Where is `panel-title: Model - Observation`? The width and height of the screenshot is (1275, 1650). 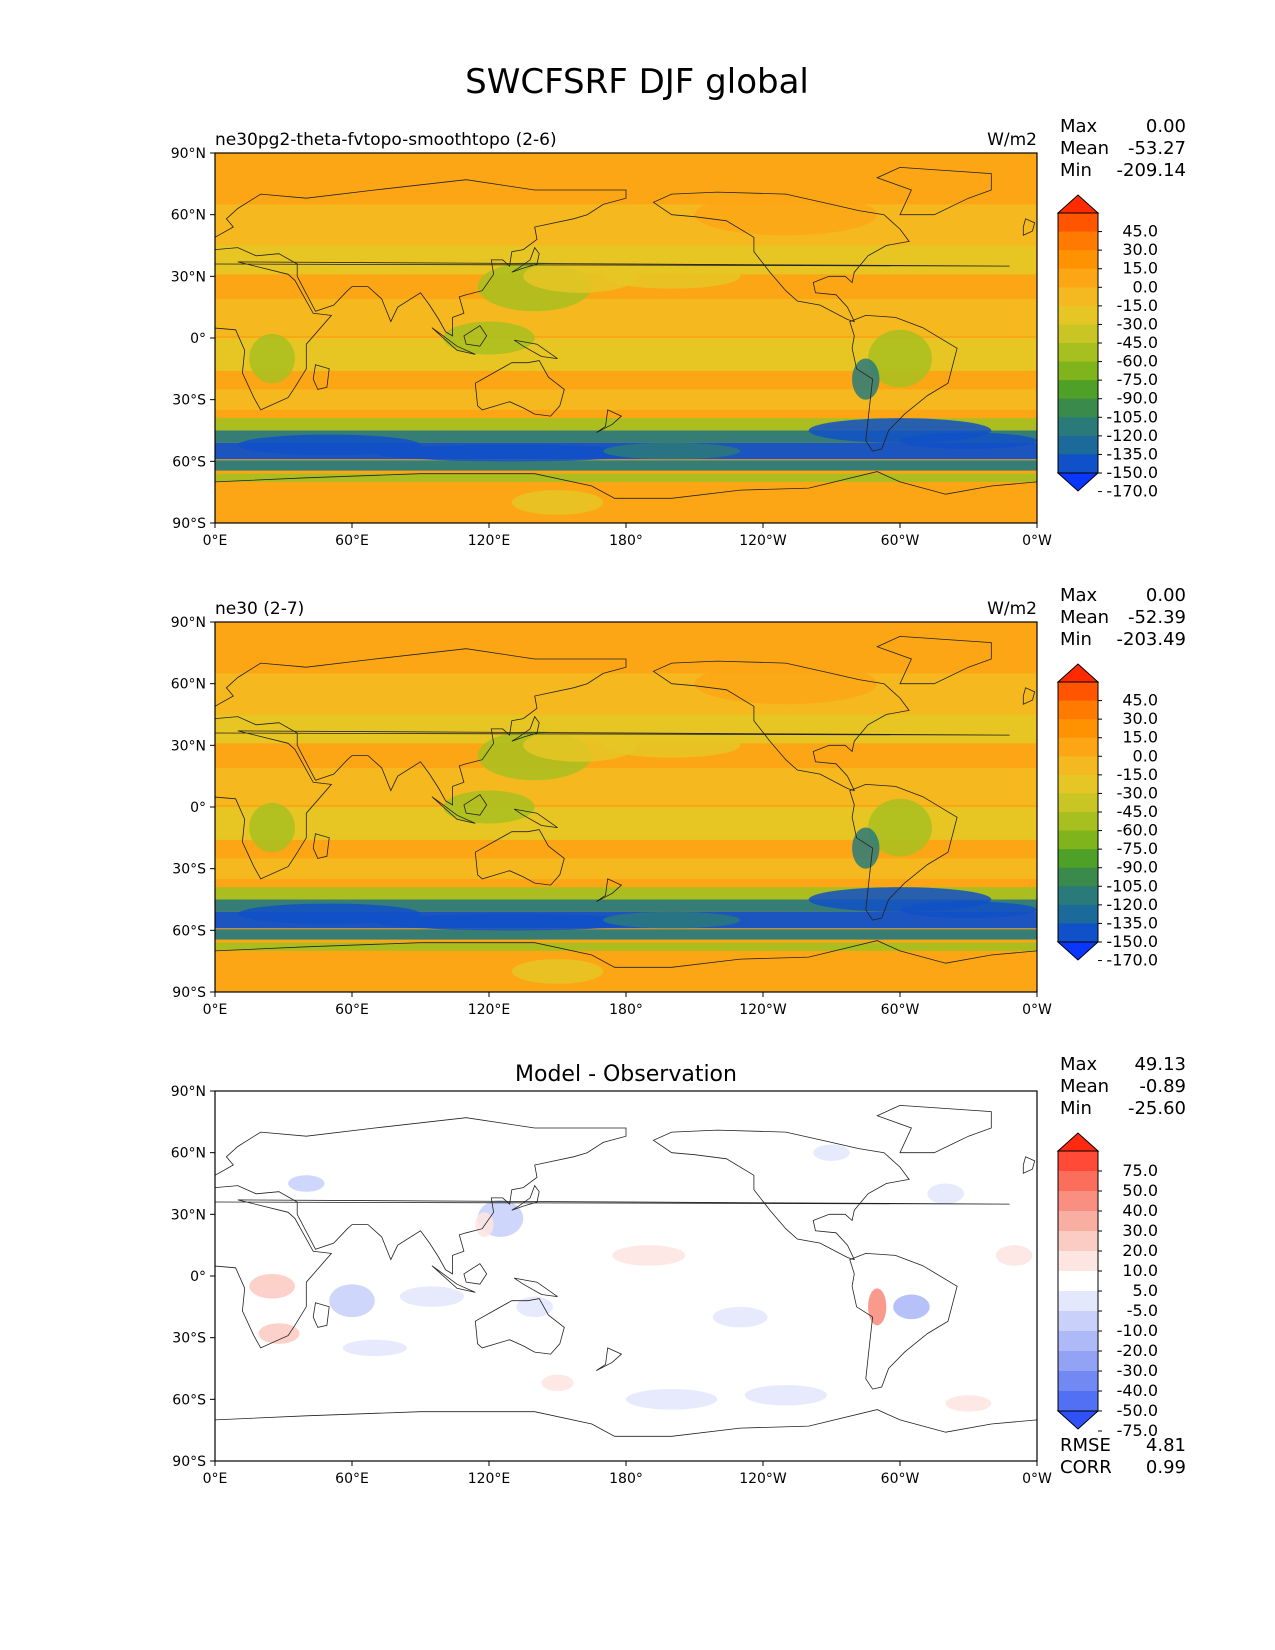 panel-title: Model - Observation is located at coordinates (626, 1074).